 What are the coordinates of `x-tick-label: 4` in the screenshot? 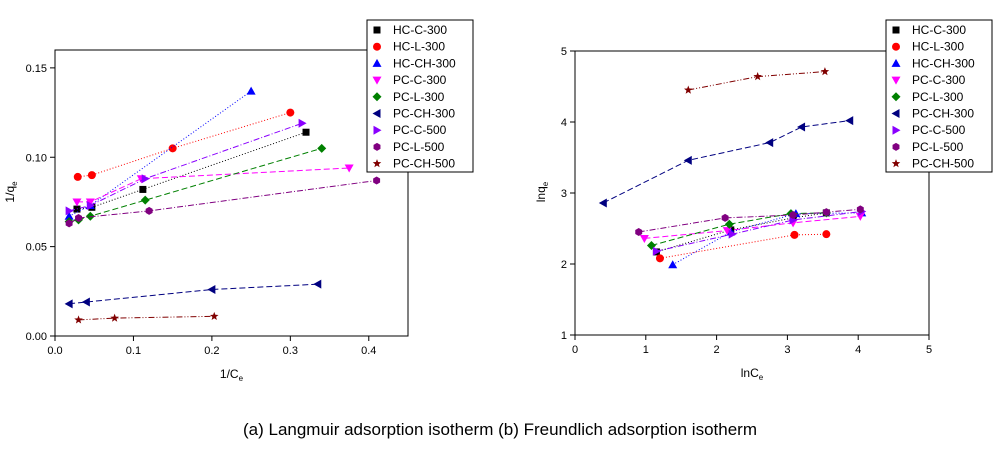 It's located at (858, 350).